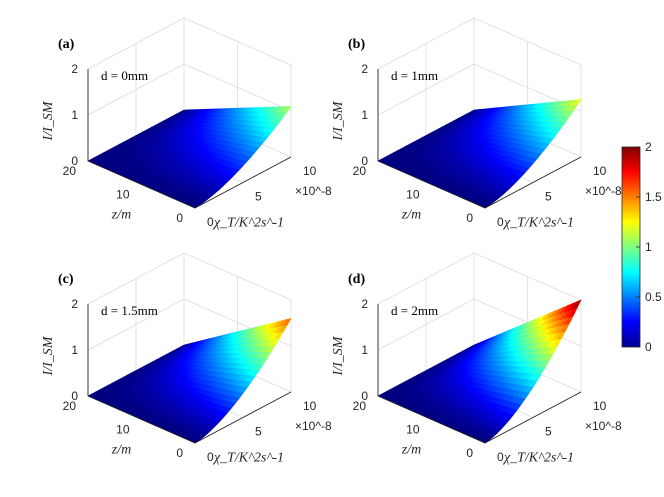 The height and width of the screenshot is (497, 664). I want to click on colorbar-tick-label: 1, so click(648, 247).